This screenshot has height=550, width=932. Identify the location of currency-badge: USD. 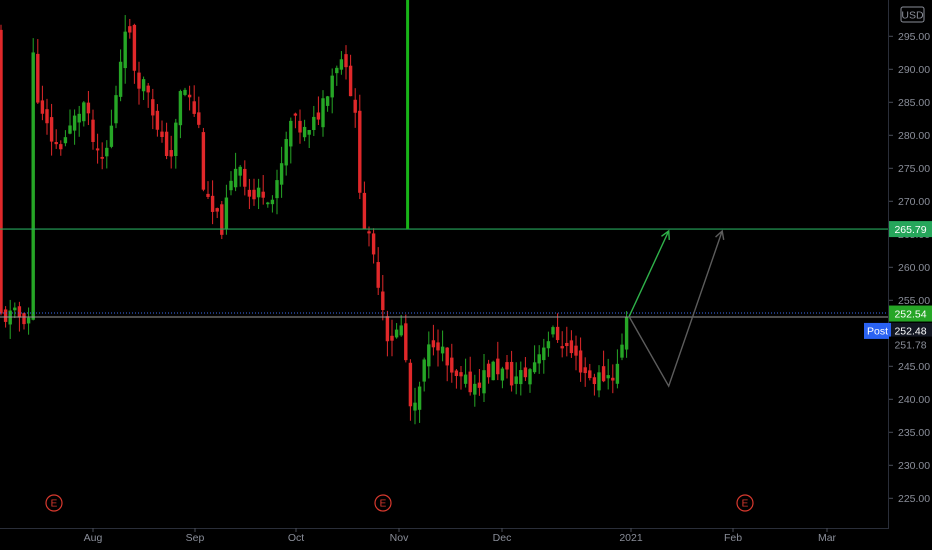
(912, 14).